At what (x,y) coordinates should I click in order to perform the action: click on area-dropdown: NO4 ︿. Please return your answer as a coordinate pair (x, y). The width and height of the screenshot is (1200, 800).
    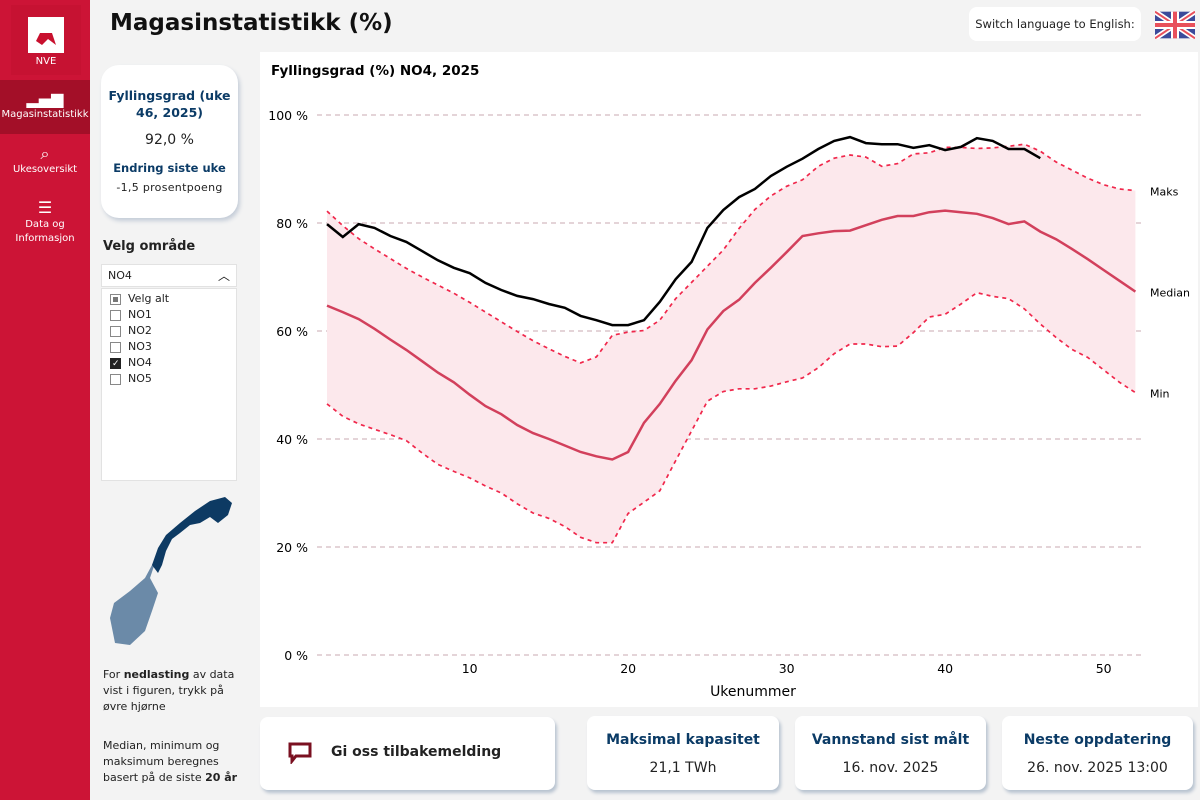
    Looking at the image, I should click on (169, 275).